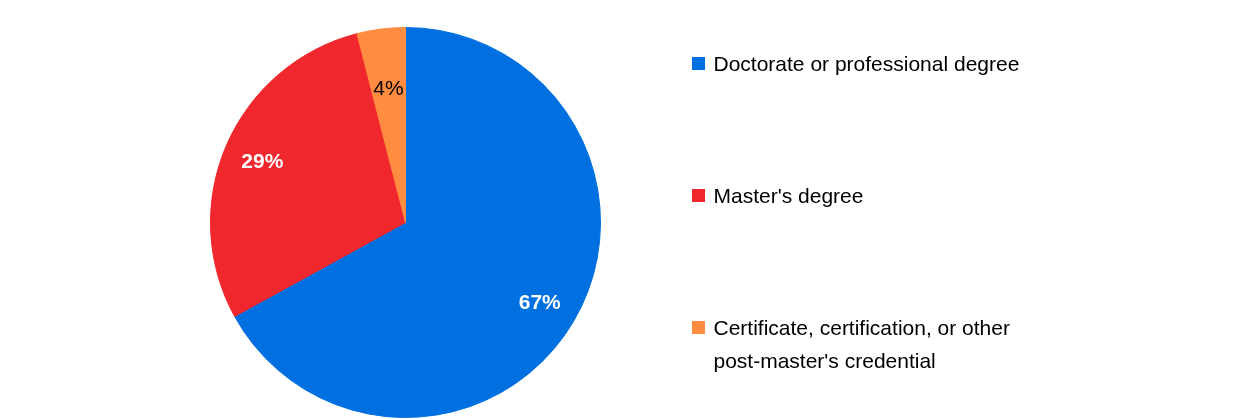 The height and width of the screenshot is (419, 1259). Describe the element at coordinates (861, 344) in the screenshot. I see `legend-label: Certificate, certification, or other post-master's credential` at that location.